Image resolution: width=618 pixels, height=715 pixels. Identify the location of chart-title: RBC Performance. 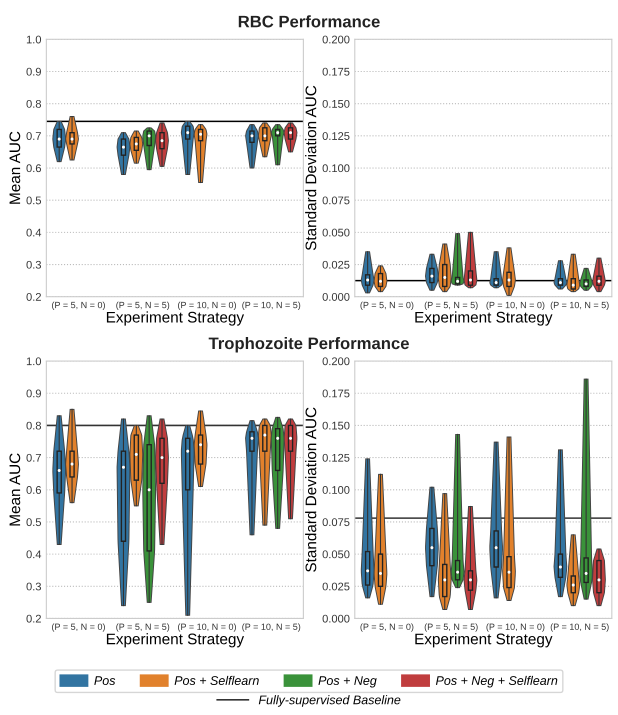
(309, 21).